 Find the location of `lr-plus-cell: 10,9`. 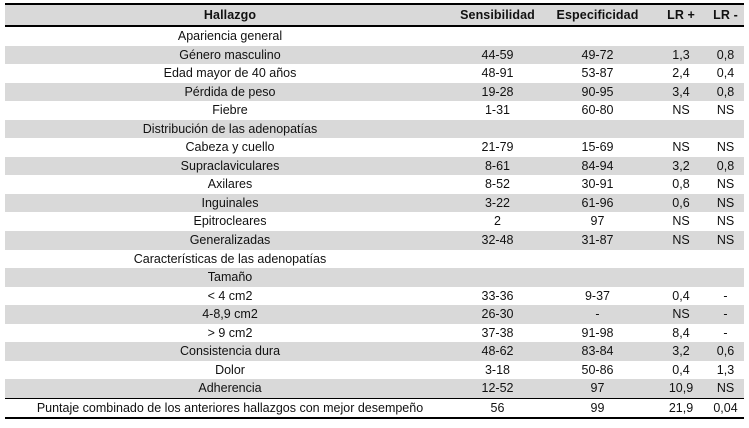

lr-plus-cell: 10,9 is located at coordinates (681, 389).